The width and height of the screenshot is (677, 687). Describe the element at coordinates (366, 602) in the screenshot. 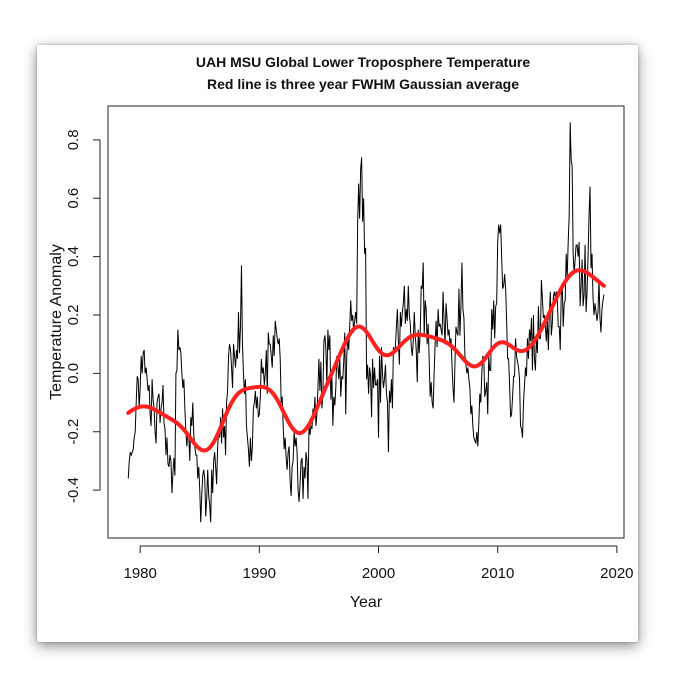

I see `x-axis-label: Year` at that location.